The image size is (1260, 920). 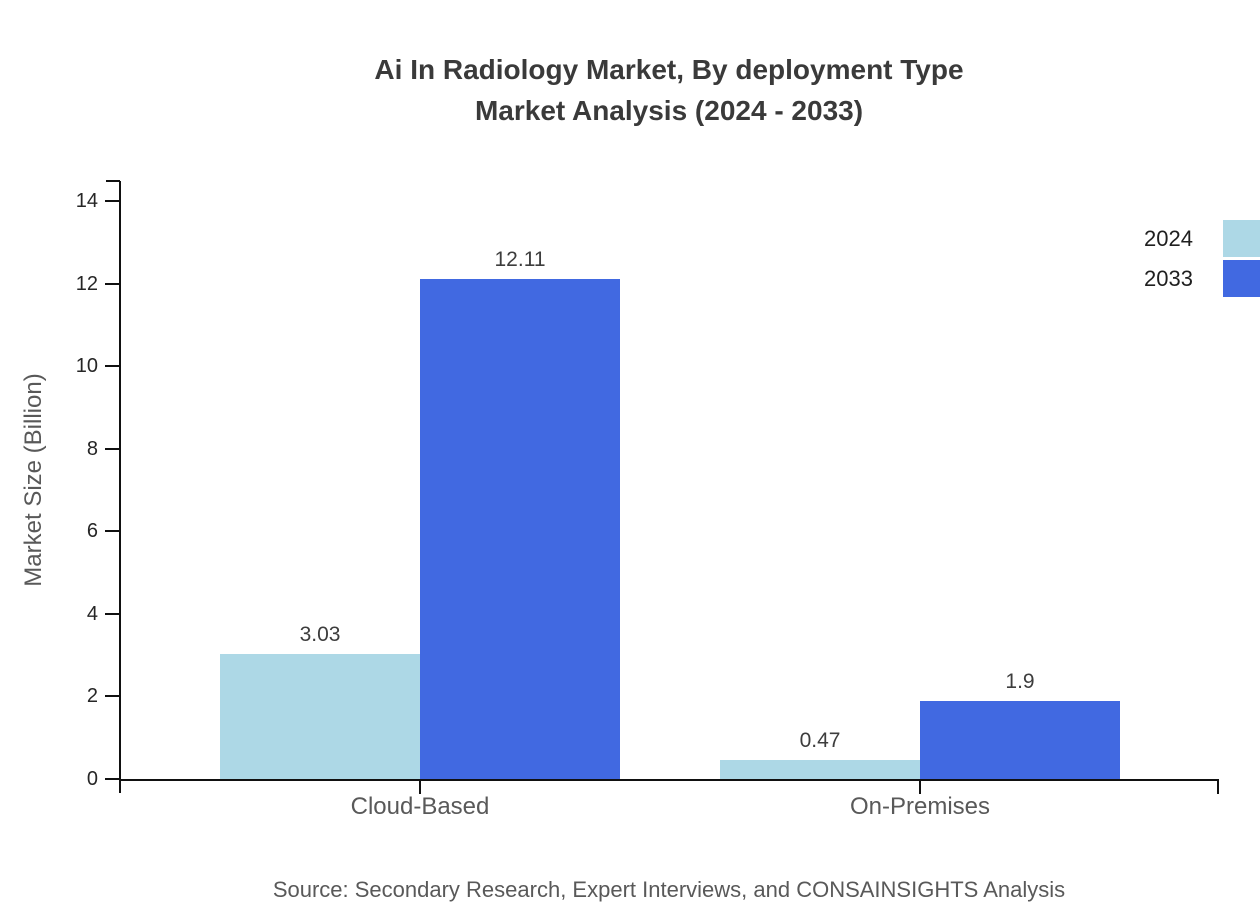 What do you see at coordinates (669, 110) in the screenshot?
I see `chart-title-line2: Market Analysis (2024 - 2033)` at bounding box center [669, 110].